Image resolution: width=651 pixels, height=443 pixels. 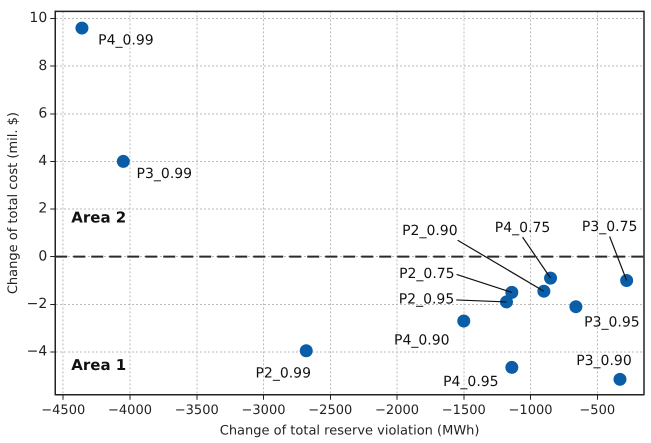 What do you see at coordinates (37, 352) in the screenshot?
I see `y-tick-label: −4` at bounding box center [37, 352].